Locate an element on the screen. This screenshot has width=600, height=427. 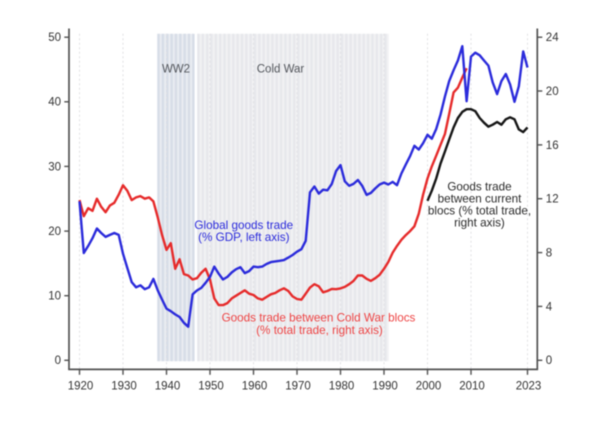
svg-text: 2010 is located at coordinates (472, 387).